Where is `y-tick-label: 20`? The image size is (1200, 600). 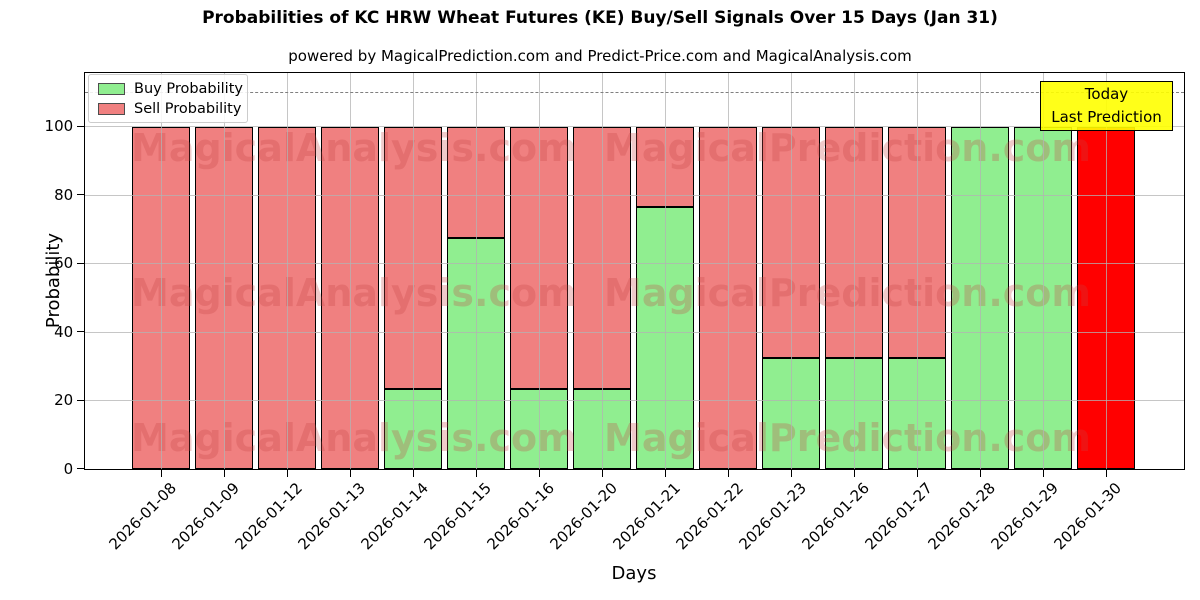 y-tick-label: 20 is located at coordinates (64, 400).